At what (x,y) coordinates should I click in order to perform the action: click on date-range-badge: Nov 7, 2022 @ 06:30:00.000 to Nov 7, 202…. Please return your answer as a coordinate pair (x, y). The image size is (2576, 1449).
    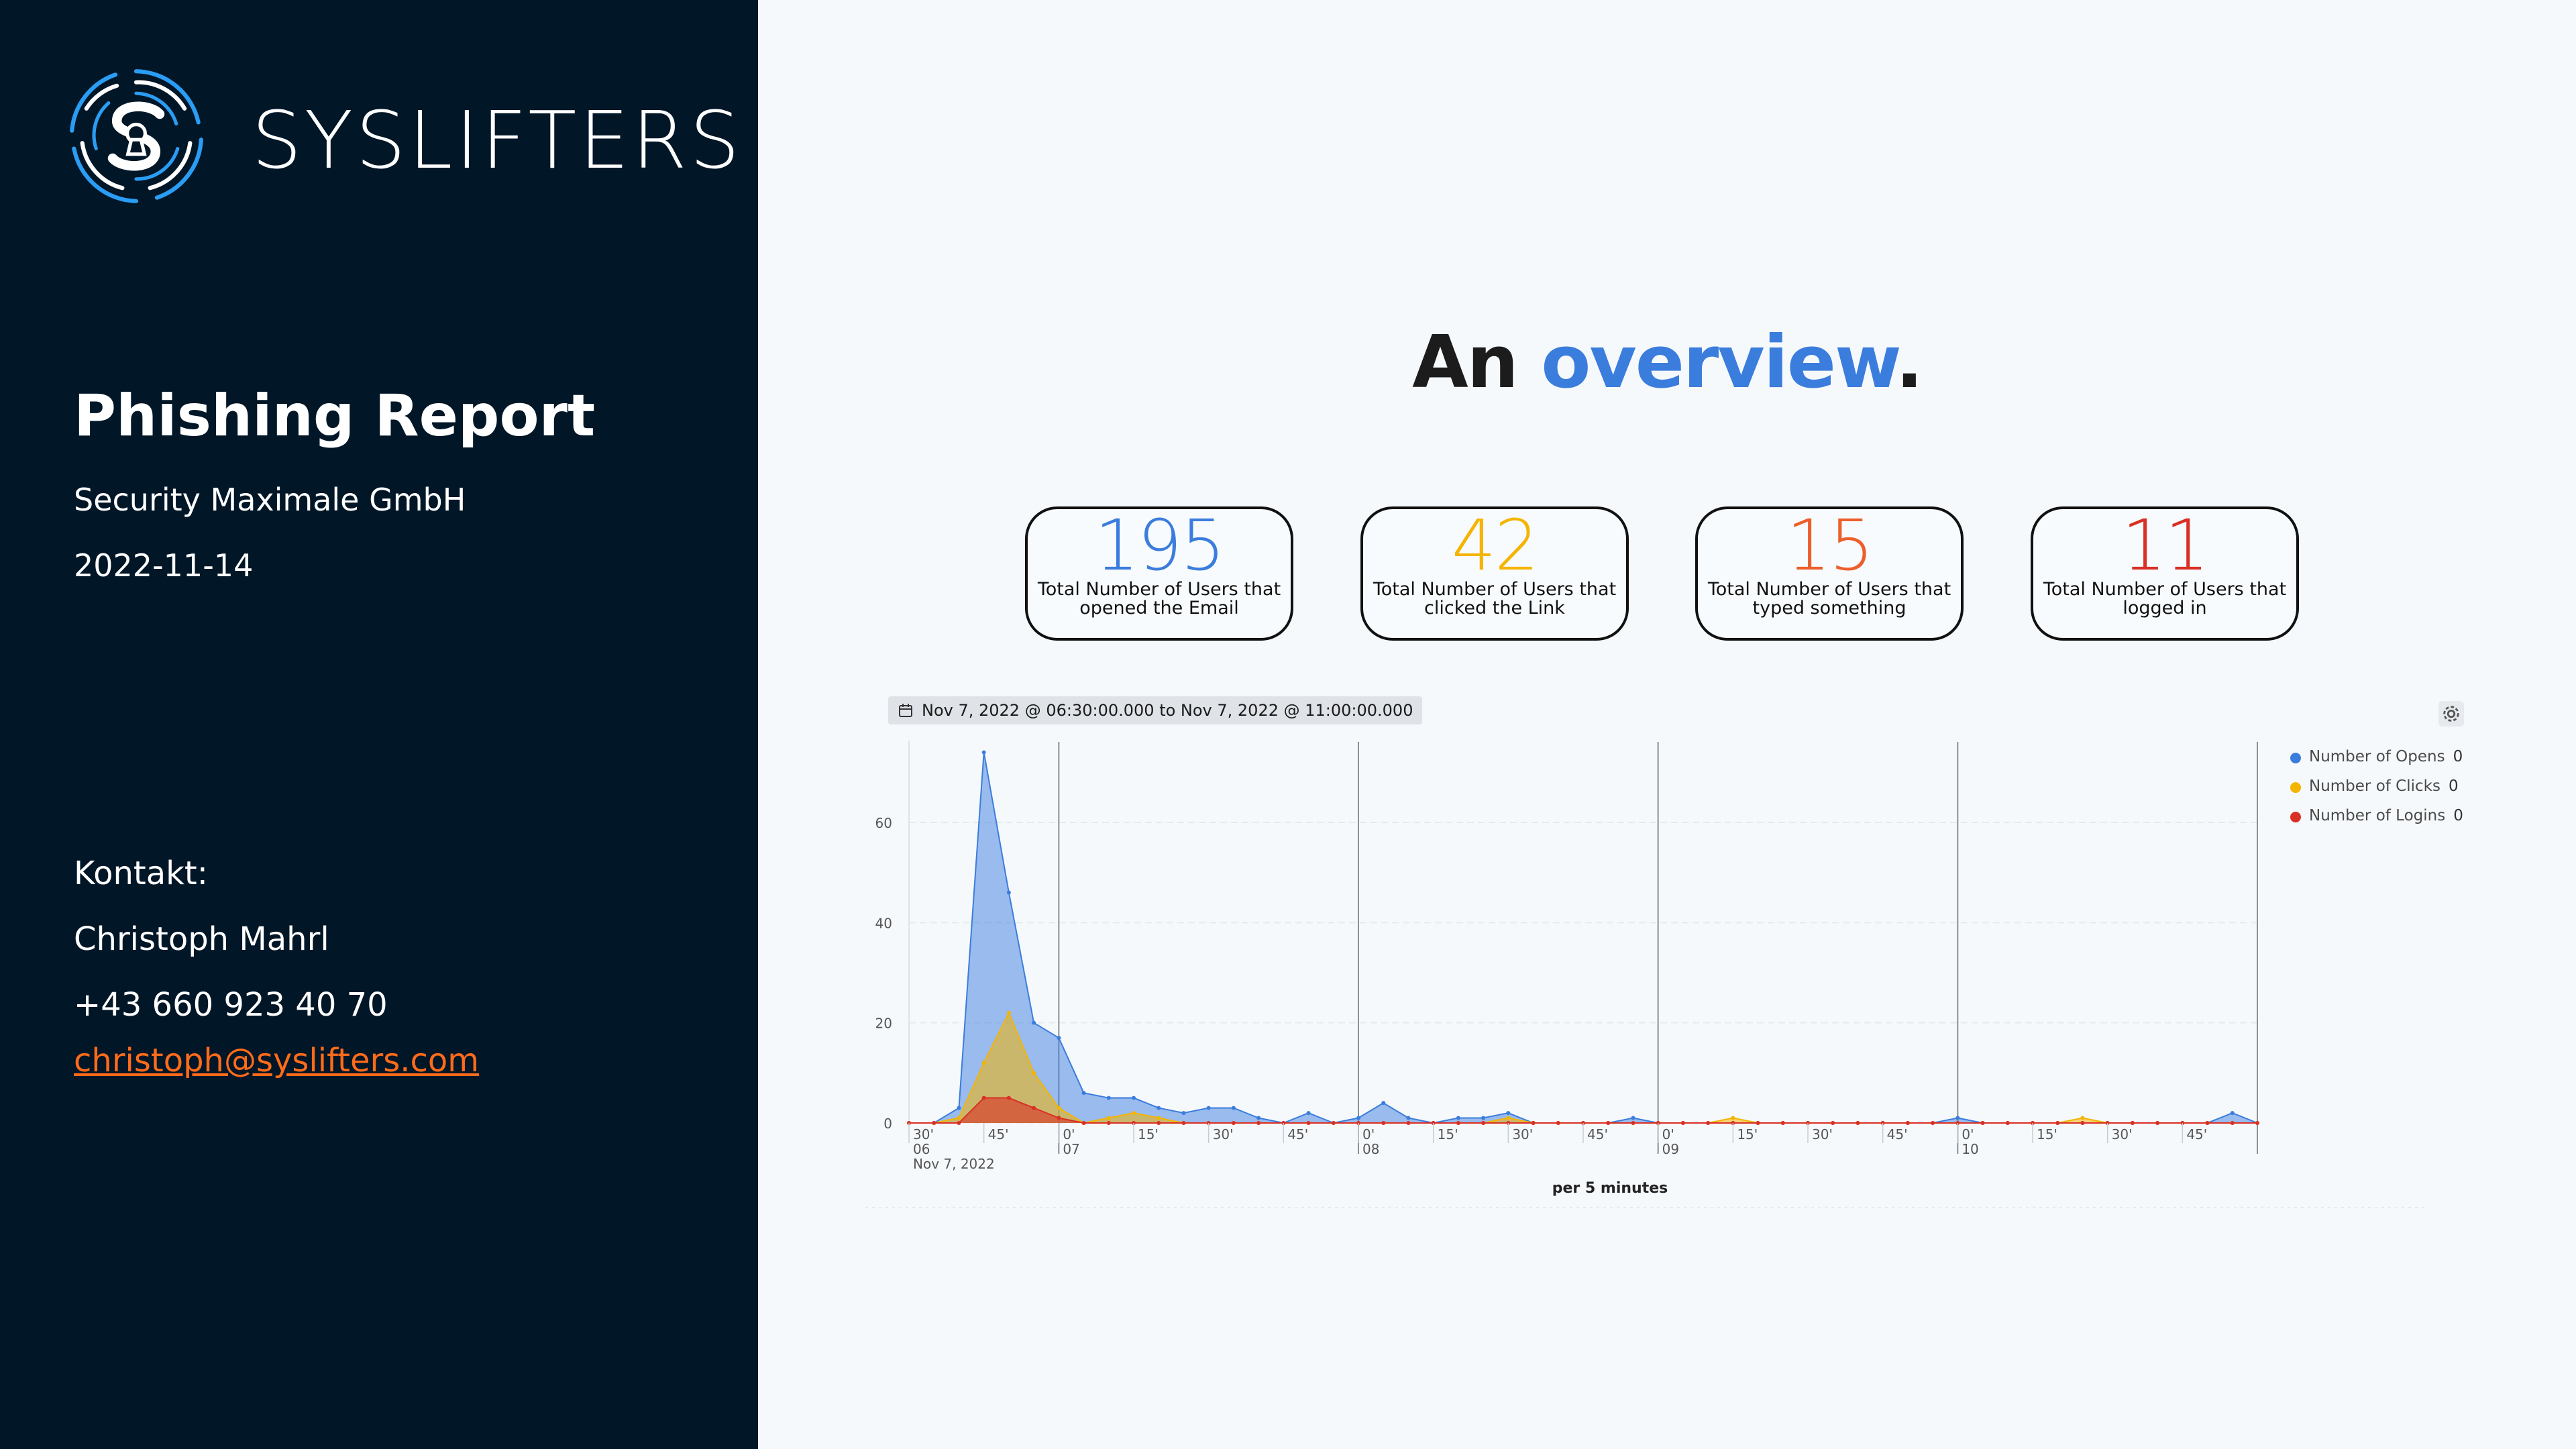
    Looking at the image, I should click on (1155, 710).